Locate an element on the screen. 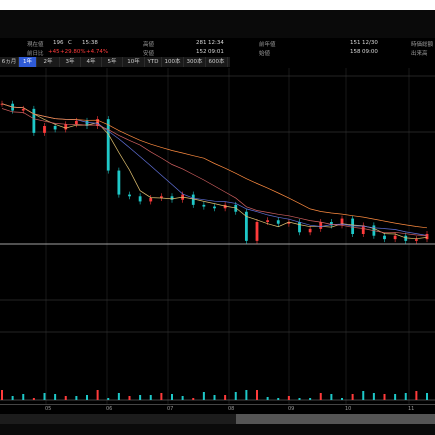  prev-value: 151 is located at coordinates (355, 43).